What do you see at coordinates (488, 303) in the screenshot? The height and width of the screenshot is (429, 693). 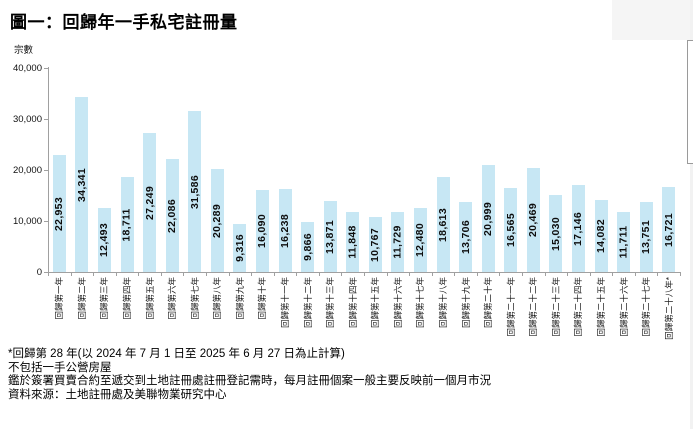 I see `x-axis-category-label: 回歸第二十年` at bounding box center [488, 303].